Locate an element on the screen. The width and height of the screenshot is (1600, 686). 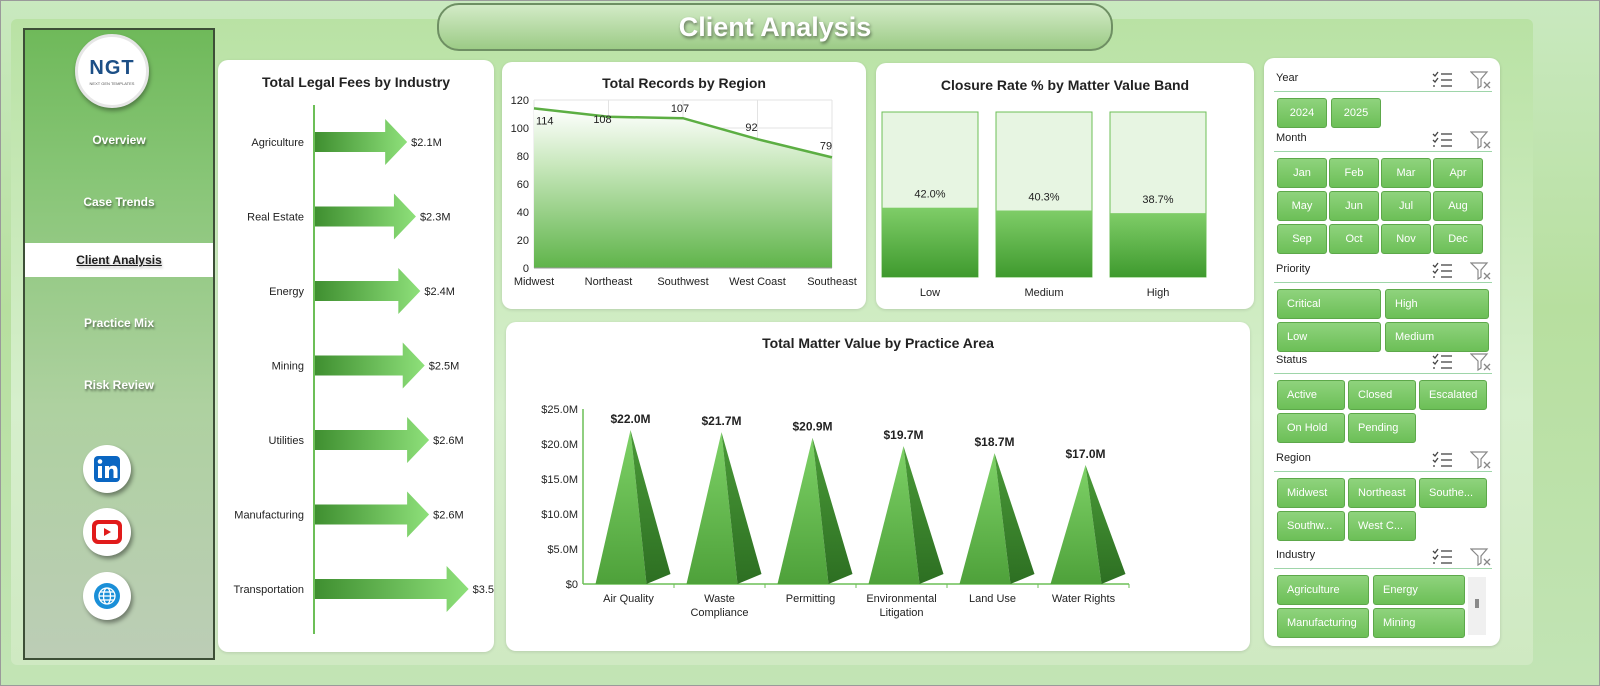
slicer-button-industry: Energy is located at coordinates (1419, 590).